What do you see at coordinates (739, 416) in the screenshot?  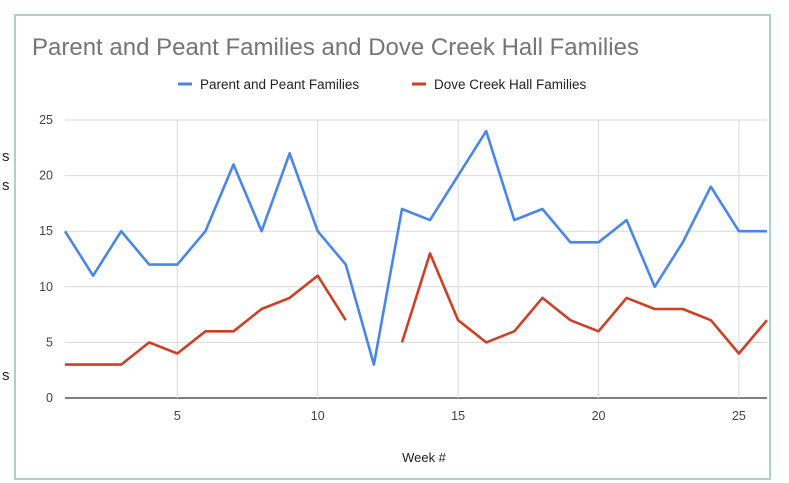 I see `x-tick-label: 25` at bounding box center [739, 416].